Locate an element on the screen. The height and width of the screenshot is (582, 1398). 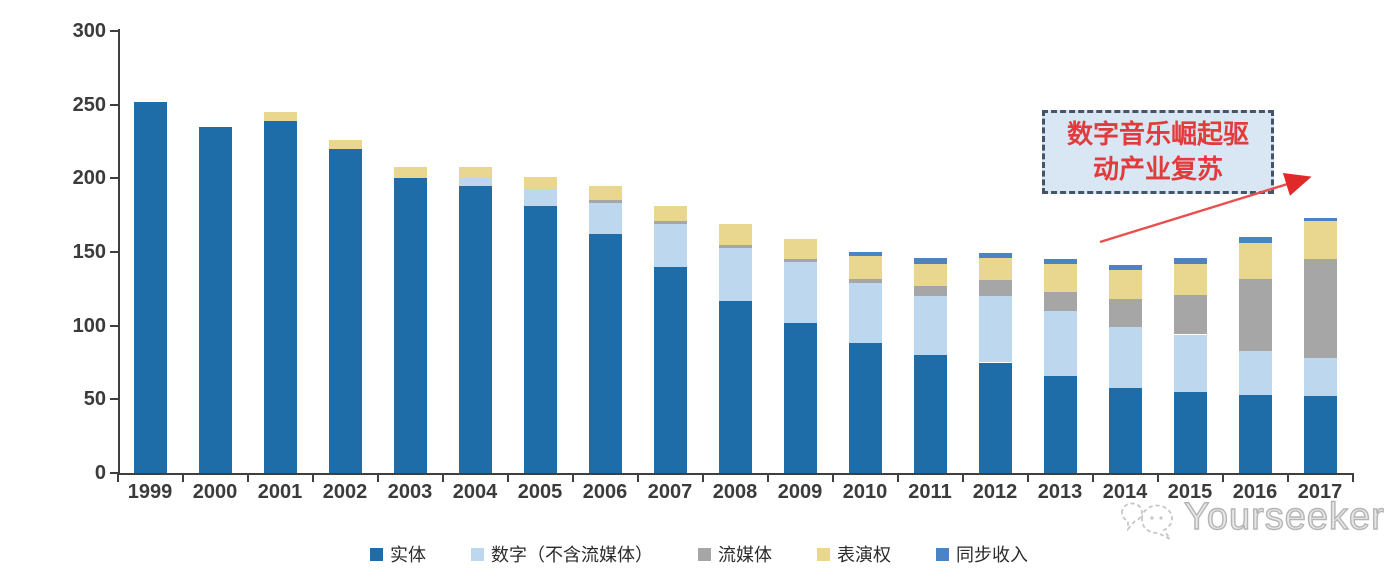
annotation-arrow is located at coordinates (1205, 208).